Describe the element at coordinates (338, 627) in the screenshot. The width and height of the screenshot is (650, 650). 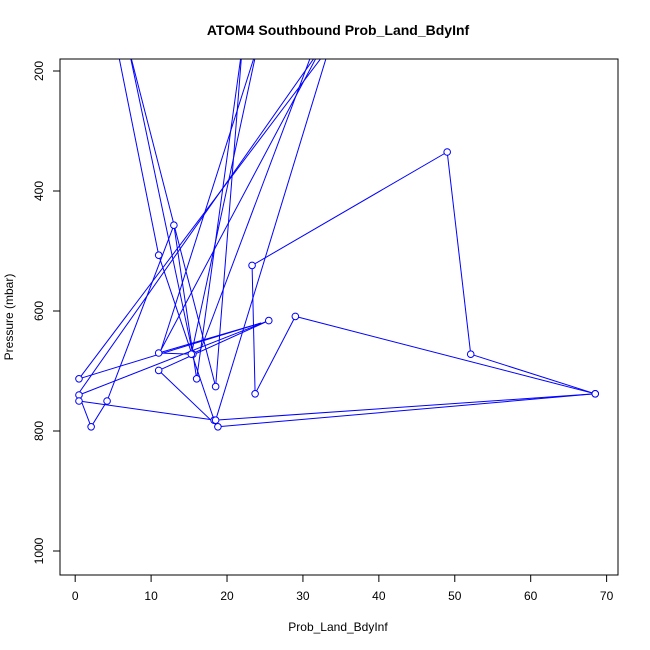
I see `x-axis-label: Prob_Land_BdyInf` at that location.